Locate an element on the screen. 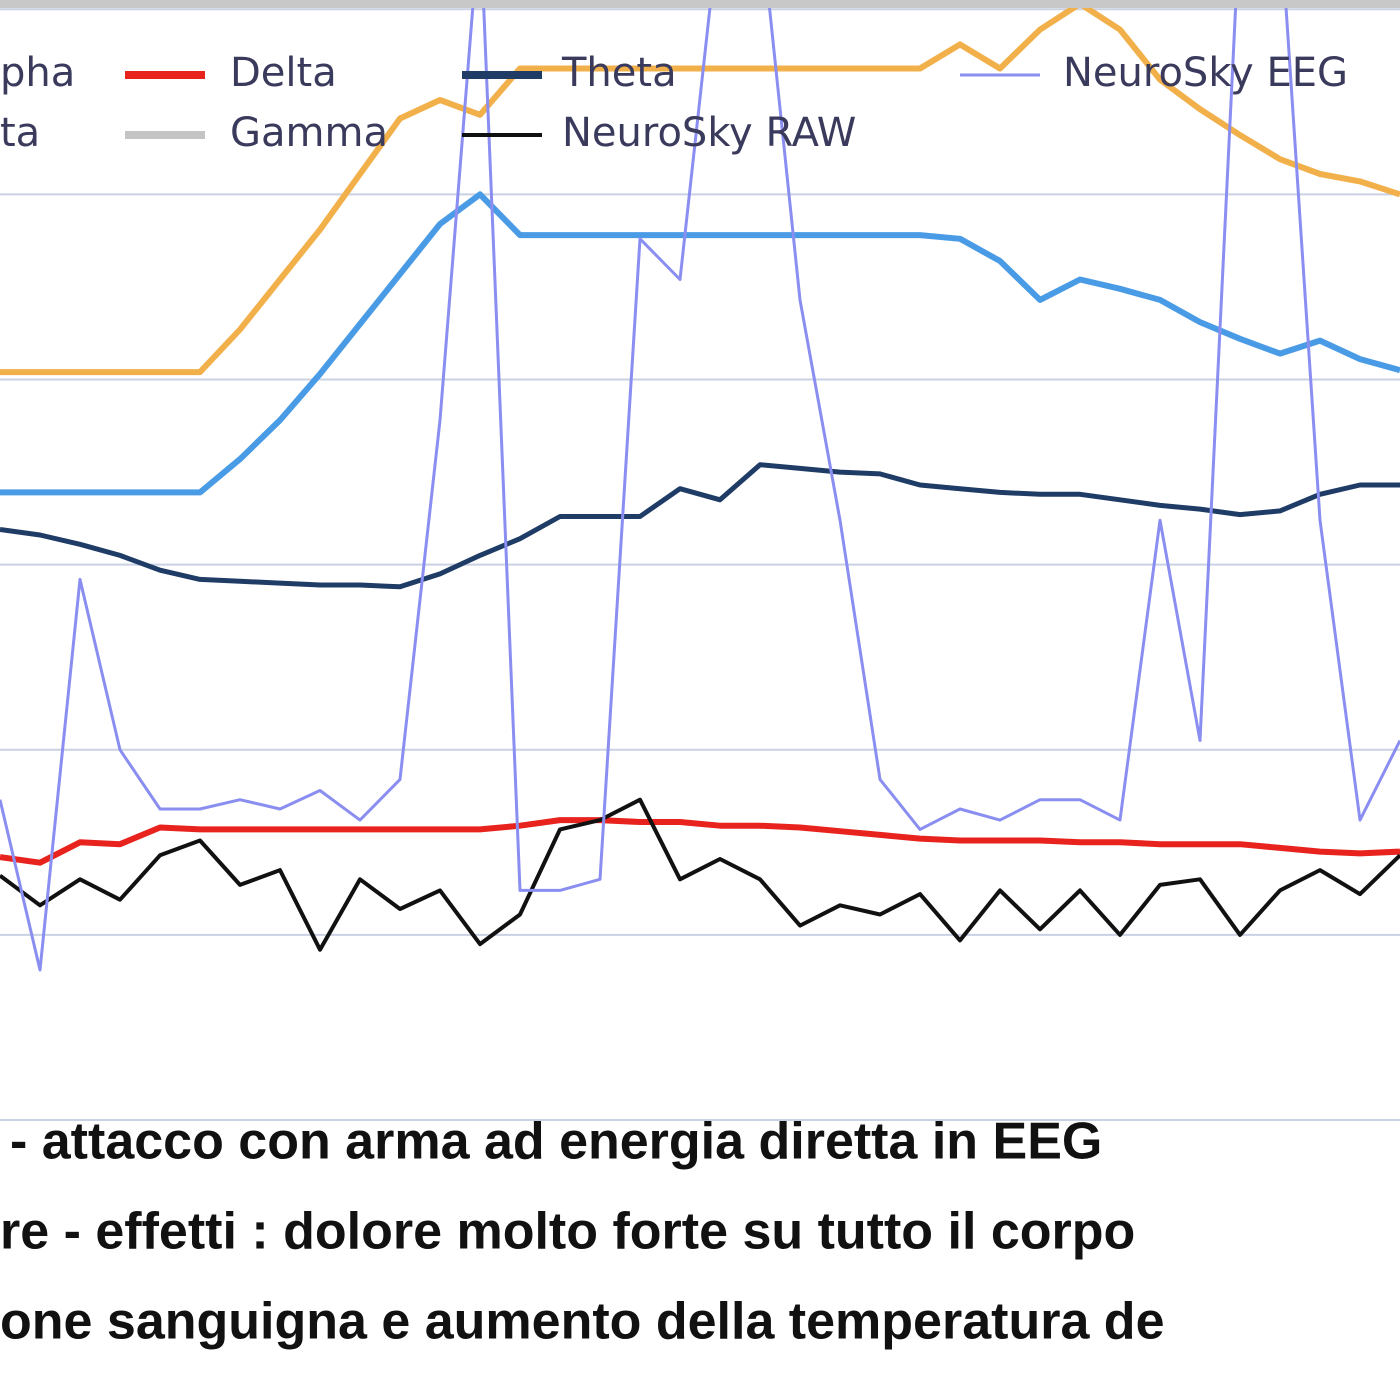  legend-label: Delta is located at coordinates (283, 73).